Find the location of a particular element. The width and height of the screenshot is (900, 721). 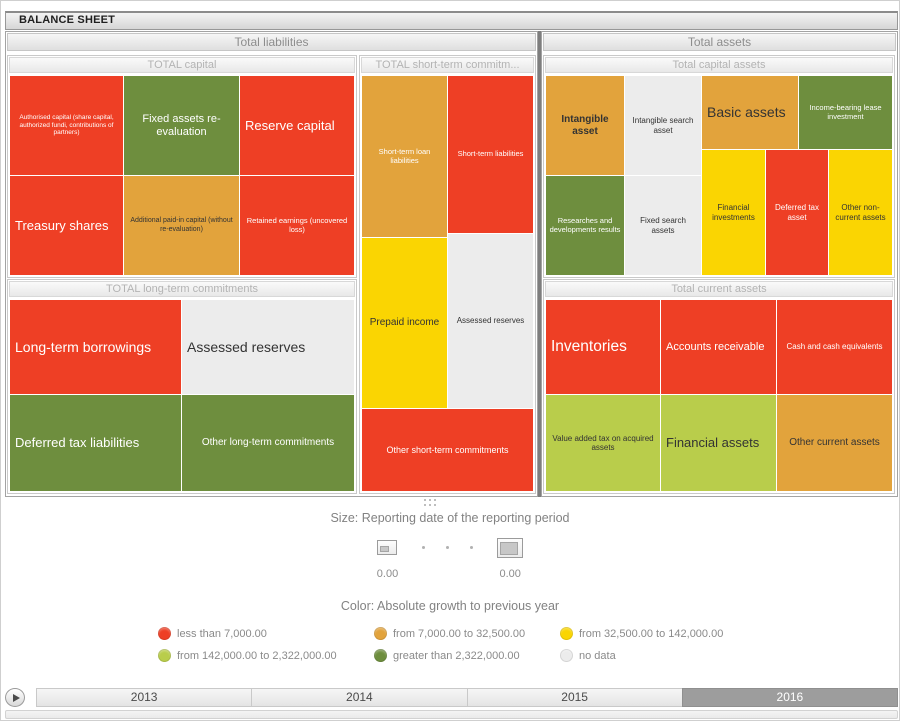

size-min: 0.00 is located at coordinates (387, 558).